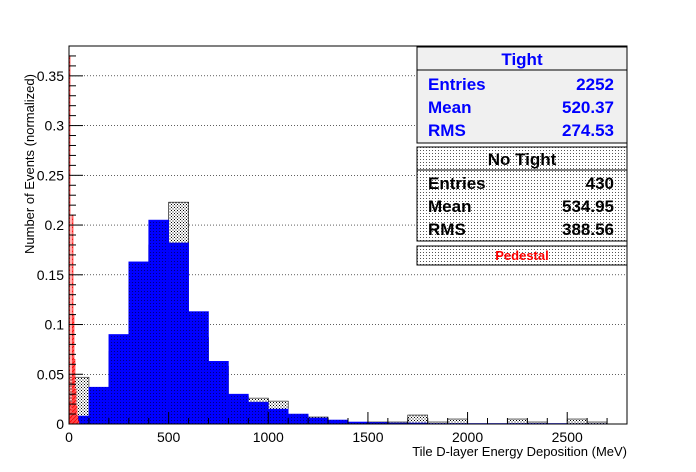  Describe the element at coordinates (522, 159) in the screenshot. I see `stats-title-no-tight: No Tight` at that location.